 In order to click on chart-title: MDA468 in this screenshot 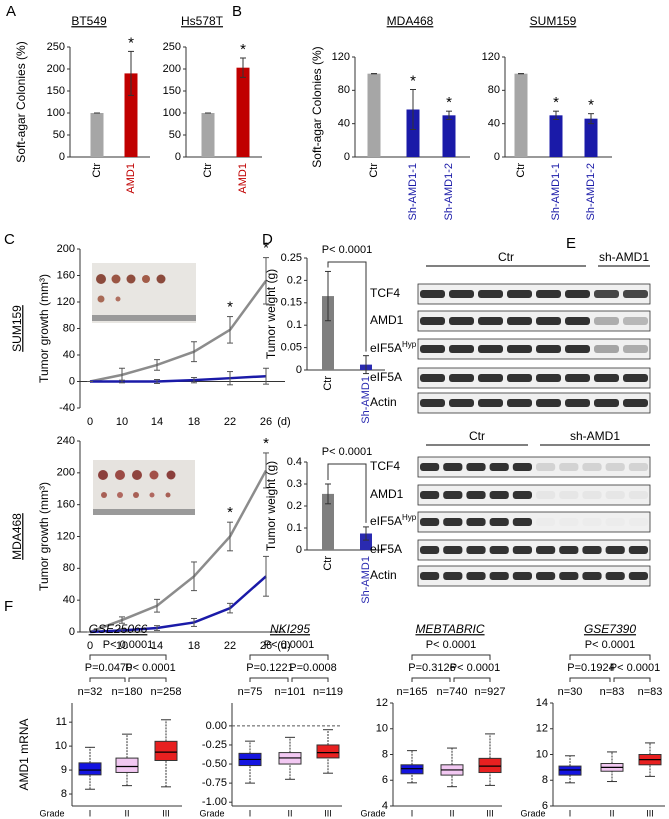, I will do `click(410, 21)`.